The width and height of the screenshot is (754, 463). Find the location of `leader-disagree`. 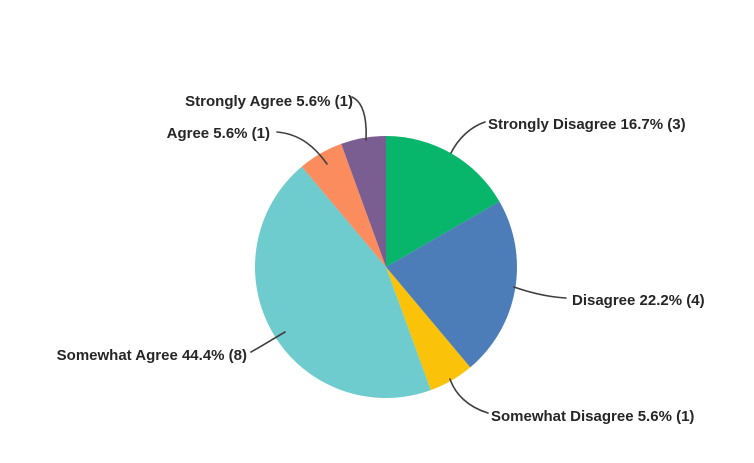

leader-disagree is located at coordinates (540, 292).